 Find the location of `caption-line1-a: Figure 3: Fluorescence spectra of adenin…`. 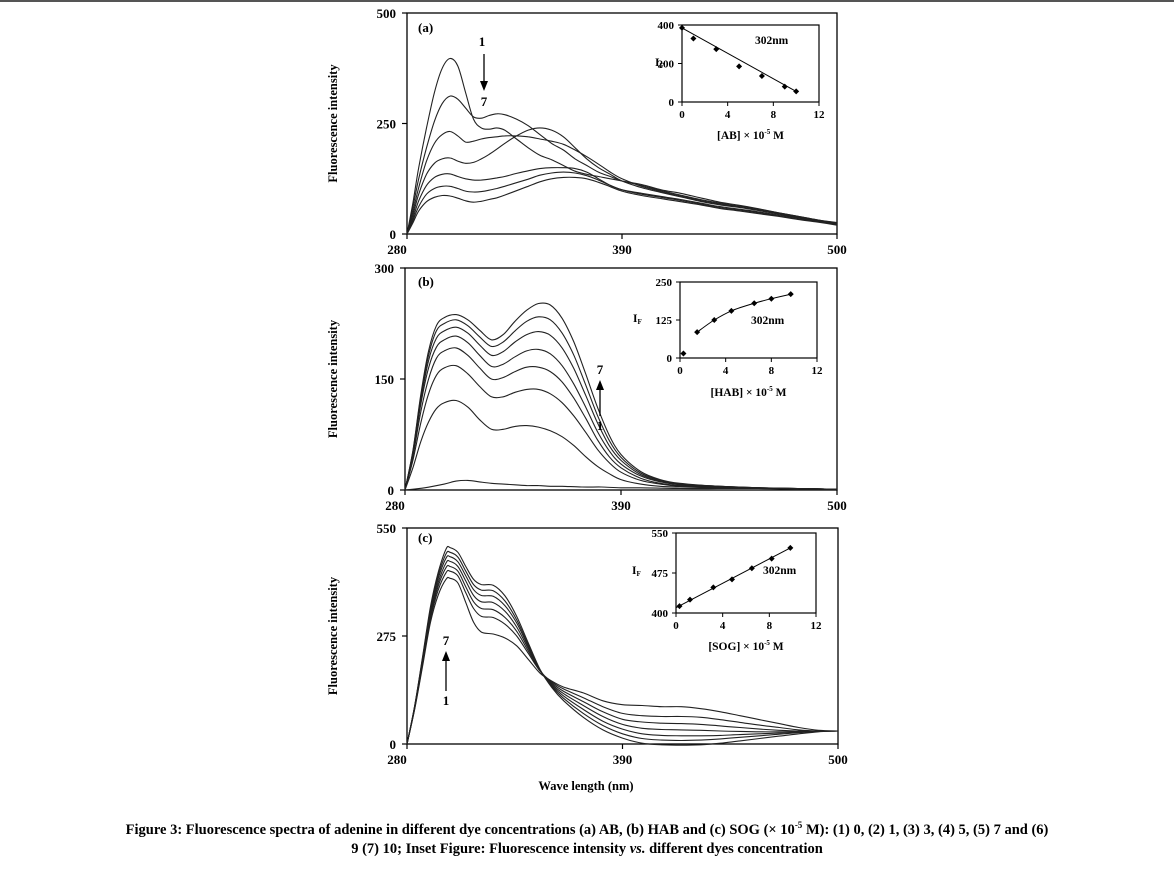

caption-line1-a: Figure 3: Fluorescence spectra of adenin… is located at coordinates (460, 830).